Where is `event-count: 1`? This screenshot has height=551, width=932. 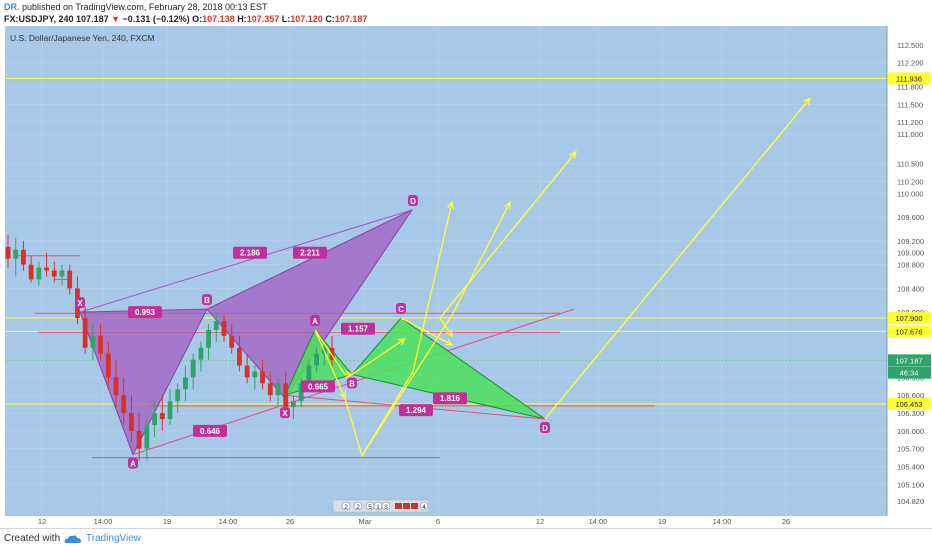
event-count: 1 is located at coordinates (378, 507).